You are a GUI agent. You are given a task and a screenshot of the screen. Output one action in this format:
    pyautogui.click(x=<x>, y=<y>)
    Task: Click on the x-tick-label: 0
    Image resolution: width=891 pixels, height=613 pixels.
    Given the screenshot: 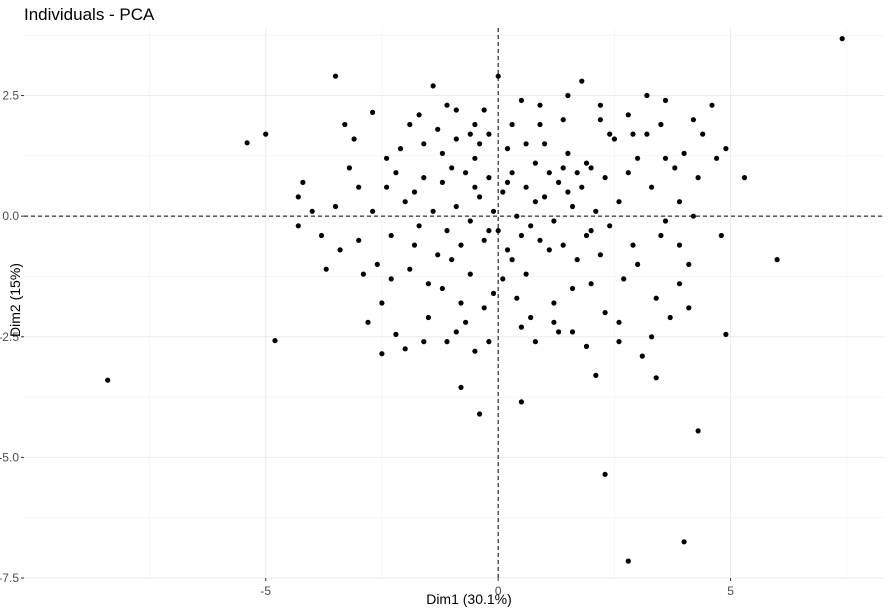 What is the action you would take?
    pyautogui.click(x=498, y=591)
    